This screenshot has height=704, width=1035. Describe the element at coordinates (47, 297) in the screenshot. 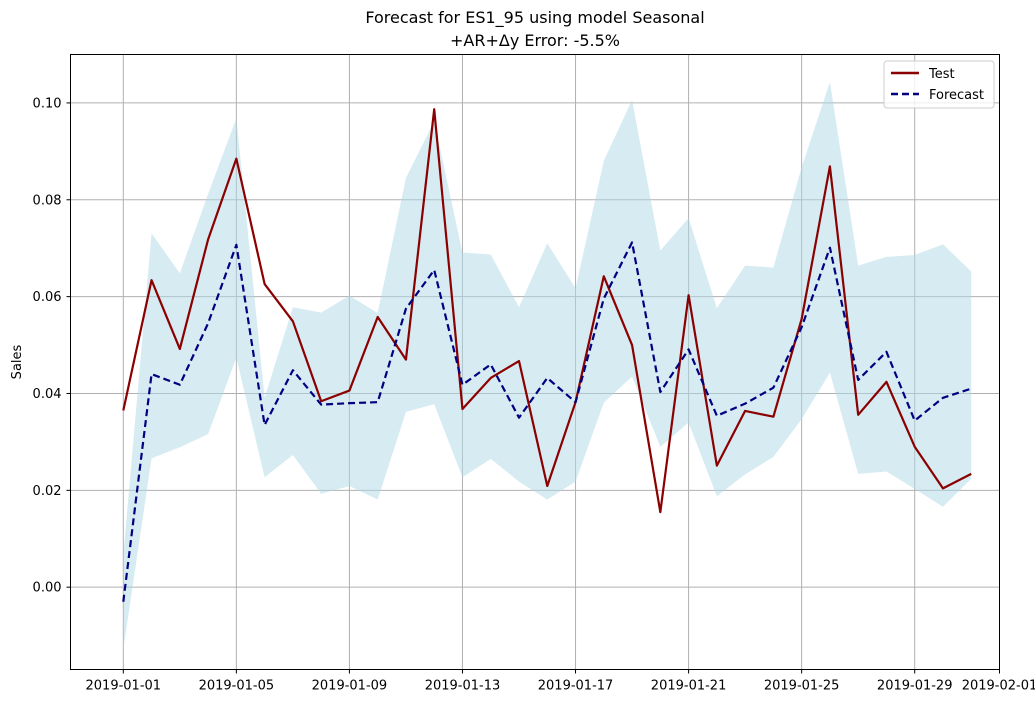

I see `y-tick-label: 0.06` at that location.